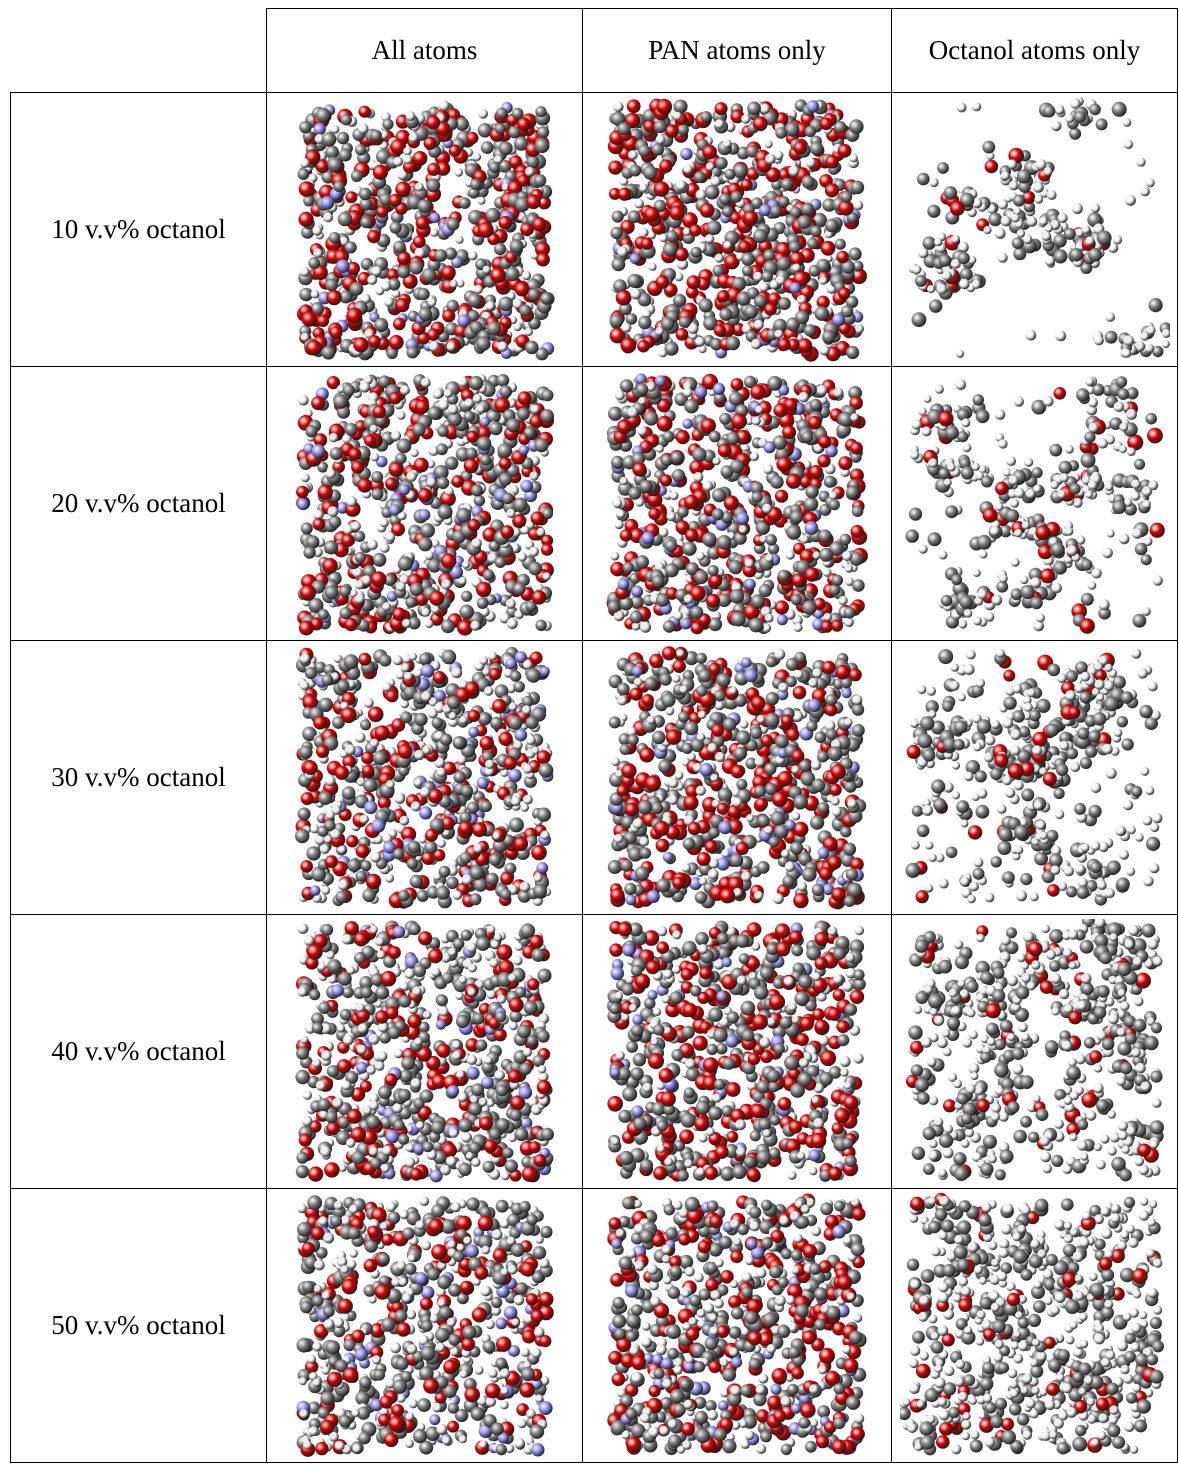 Image resolution: width=1179 pixels, height=1475 pixels. What do you see at coordinates (138, 50) in the screenshot?
I see `corner-cell` at bounding box center [138, 50].